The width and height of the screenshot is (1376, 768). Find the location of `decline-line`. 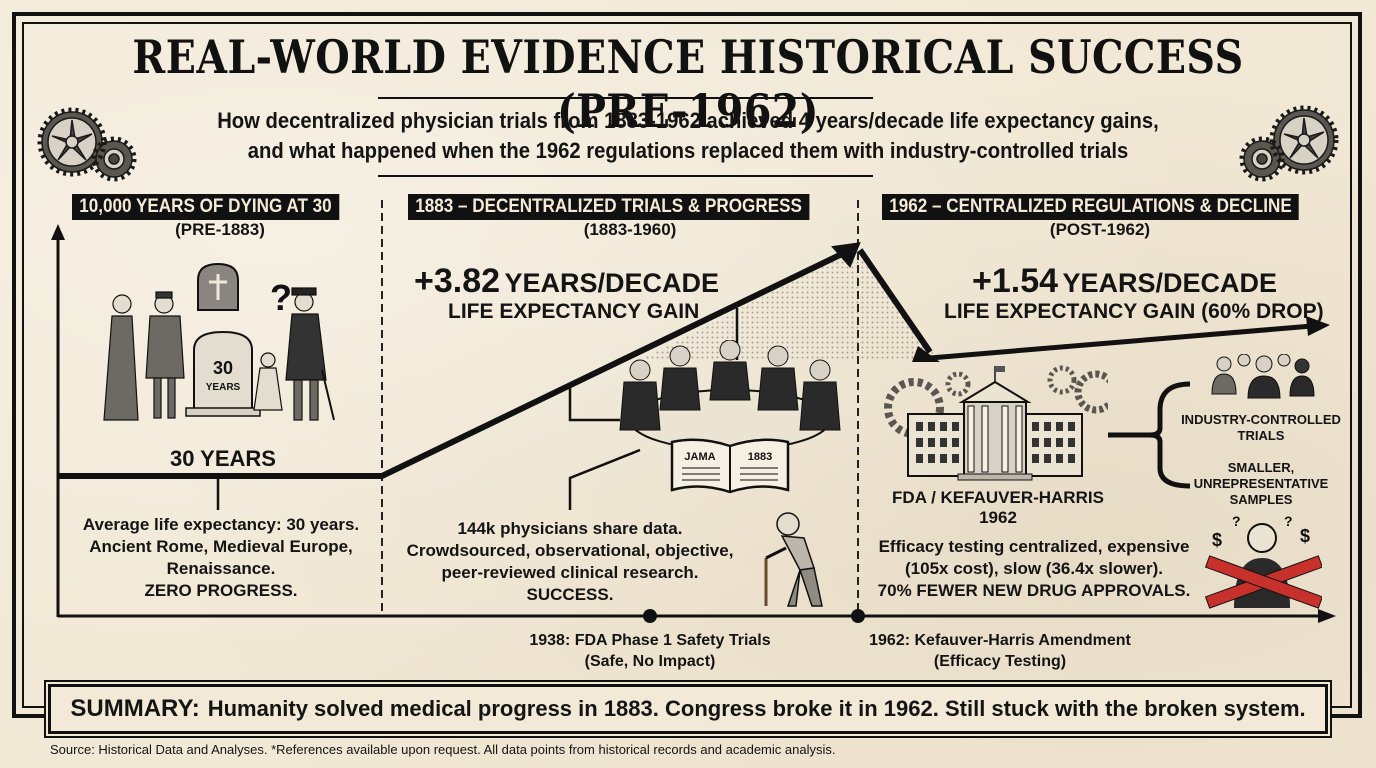

decline-line is located at coordinates (895, 301).